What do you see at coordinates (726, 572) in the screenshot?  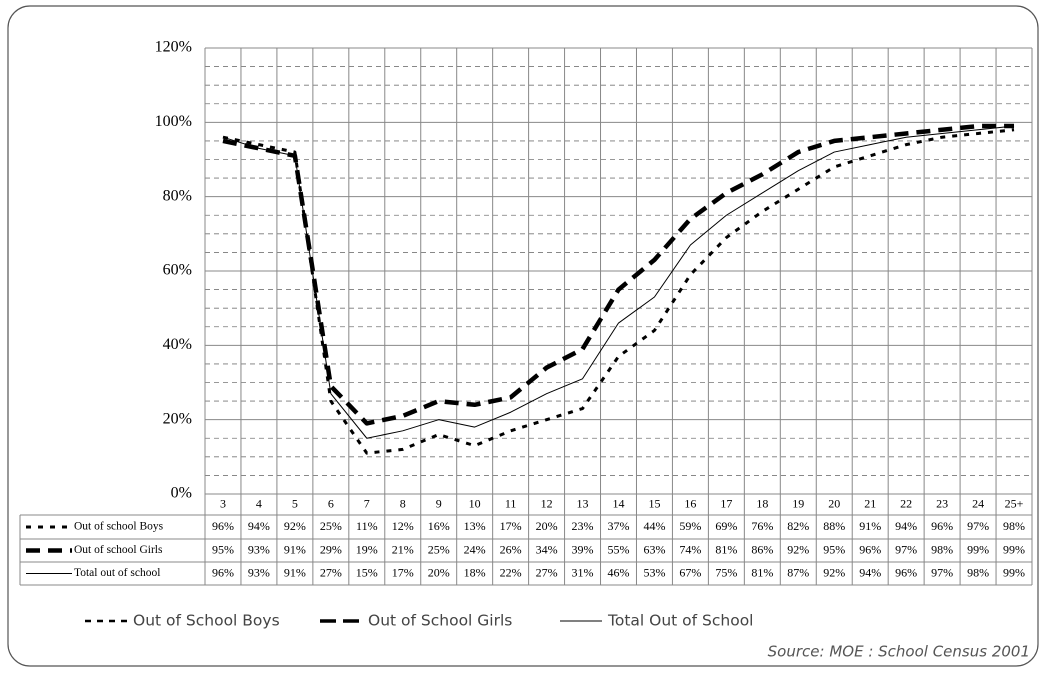 I see `table-cell: 75%` at bounding box center [726, 572].